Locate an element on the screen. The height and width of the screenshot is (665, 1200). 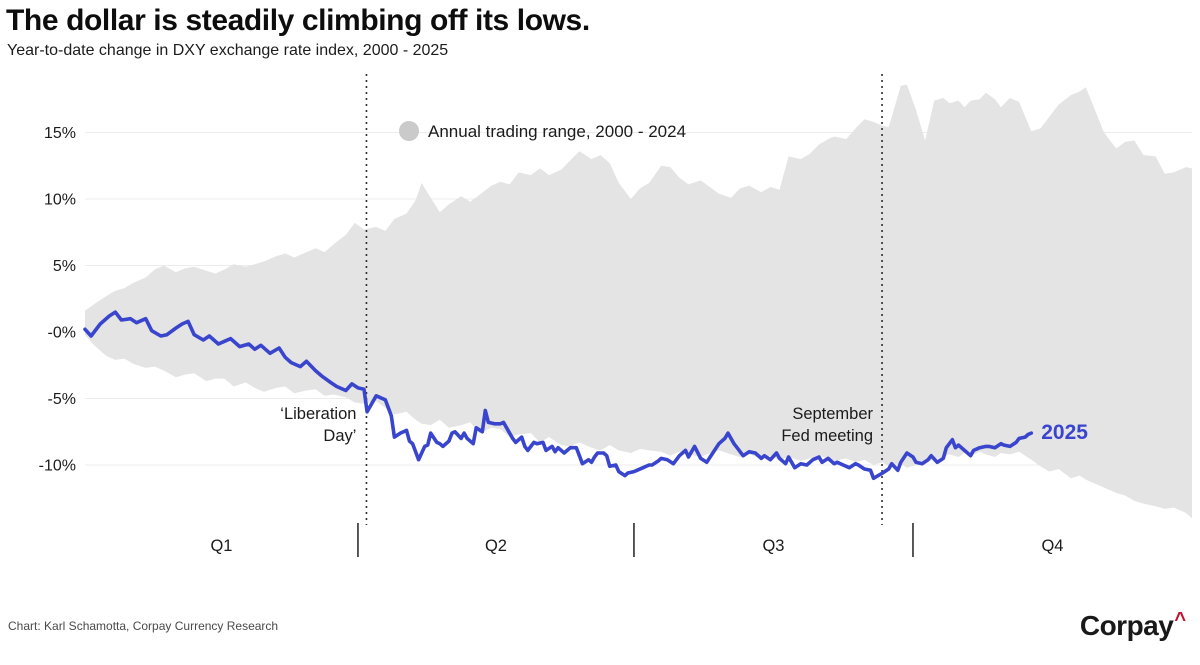
corpay-logo-text: Corpay is located at coordinates (1126, 625).